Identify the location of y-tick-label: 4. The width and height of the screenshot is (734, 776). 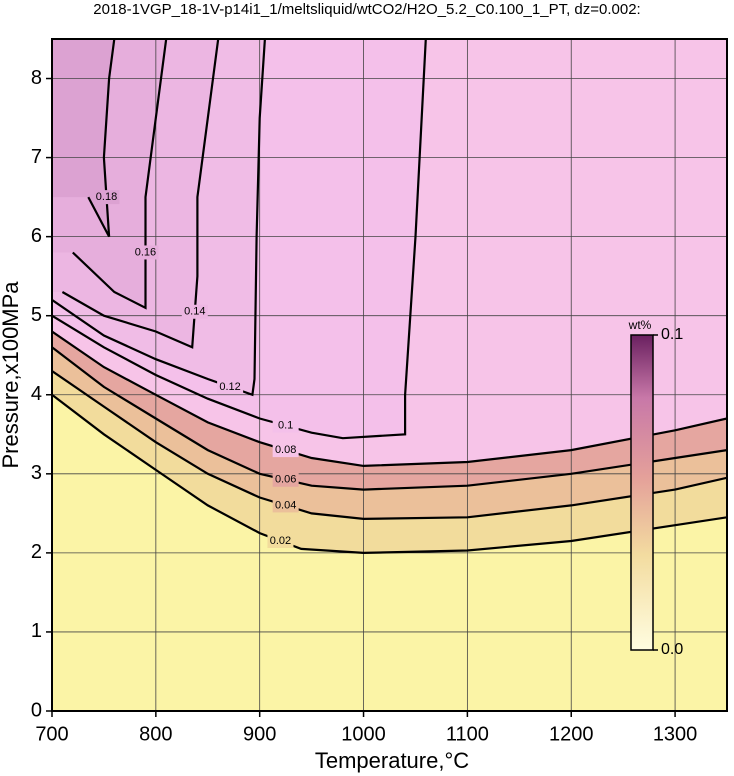
(36, 394).